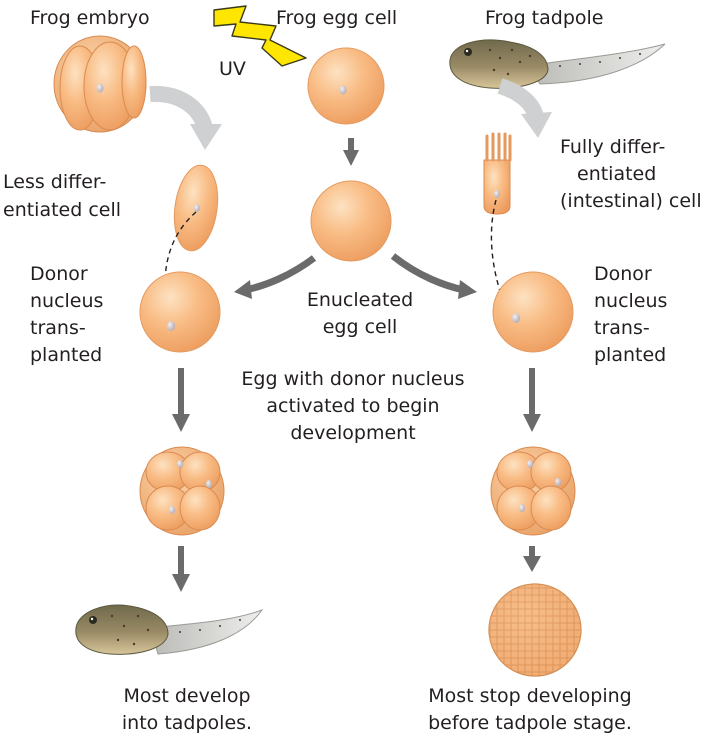 The image size is (709, 740). I want to click on embryo-to-cell-arrow, so click(185, 117).